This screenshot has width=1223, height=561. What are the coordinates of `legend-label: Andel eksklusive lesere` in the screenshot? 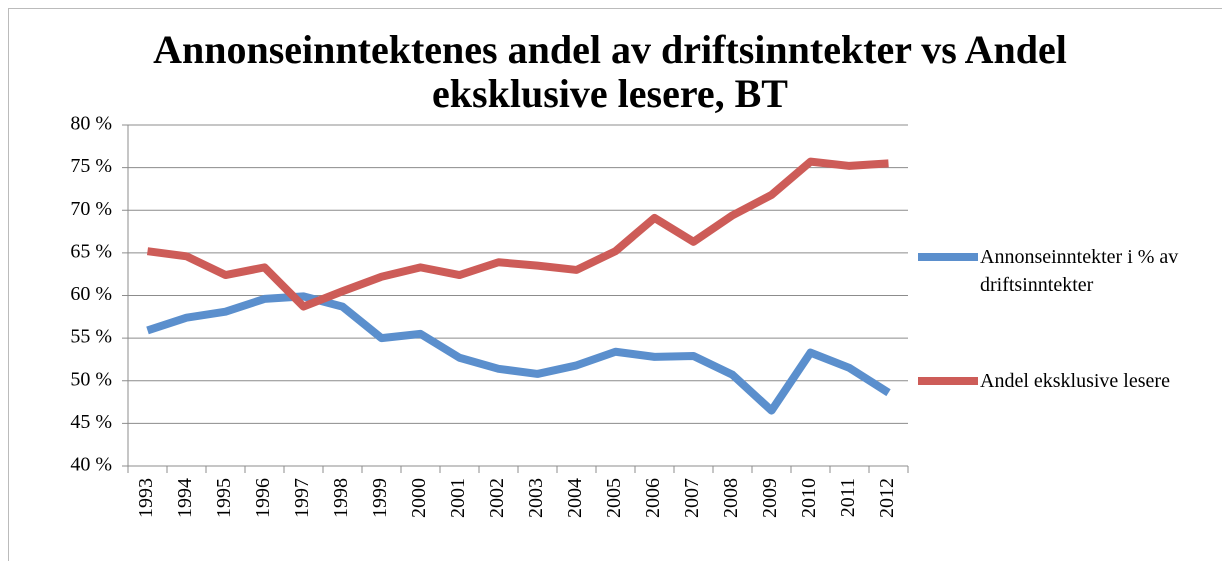 It's located at (1075, 381).